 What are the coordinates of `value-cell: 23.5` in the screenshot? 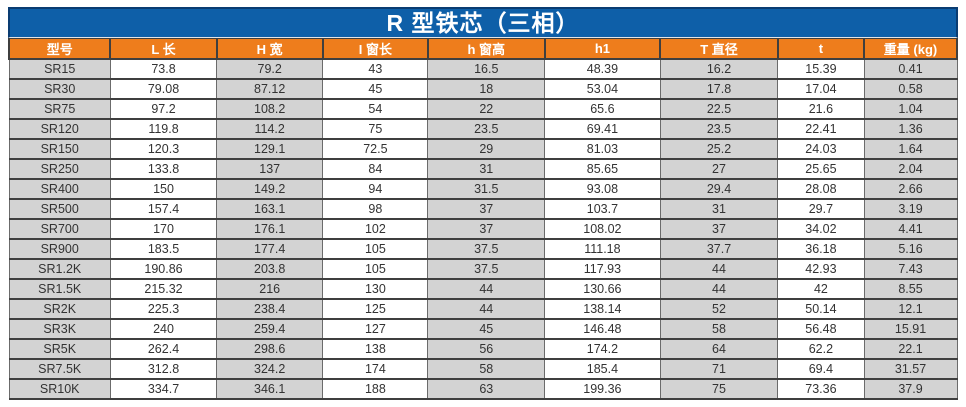 It's located at (719, 129).